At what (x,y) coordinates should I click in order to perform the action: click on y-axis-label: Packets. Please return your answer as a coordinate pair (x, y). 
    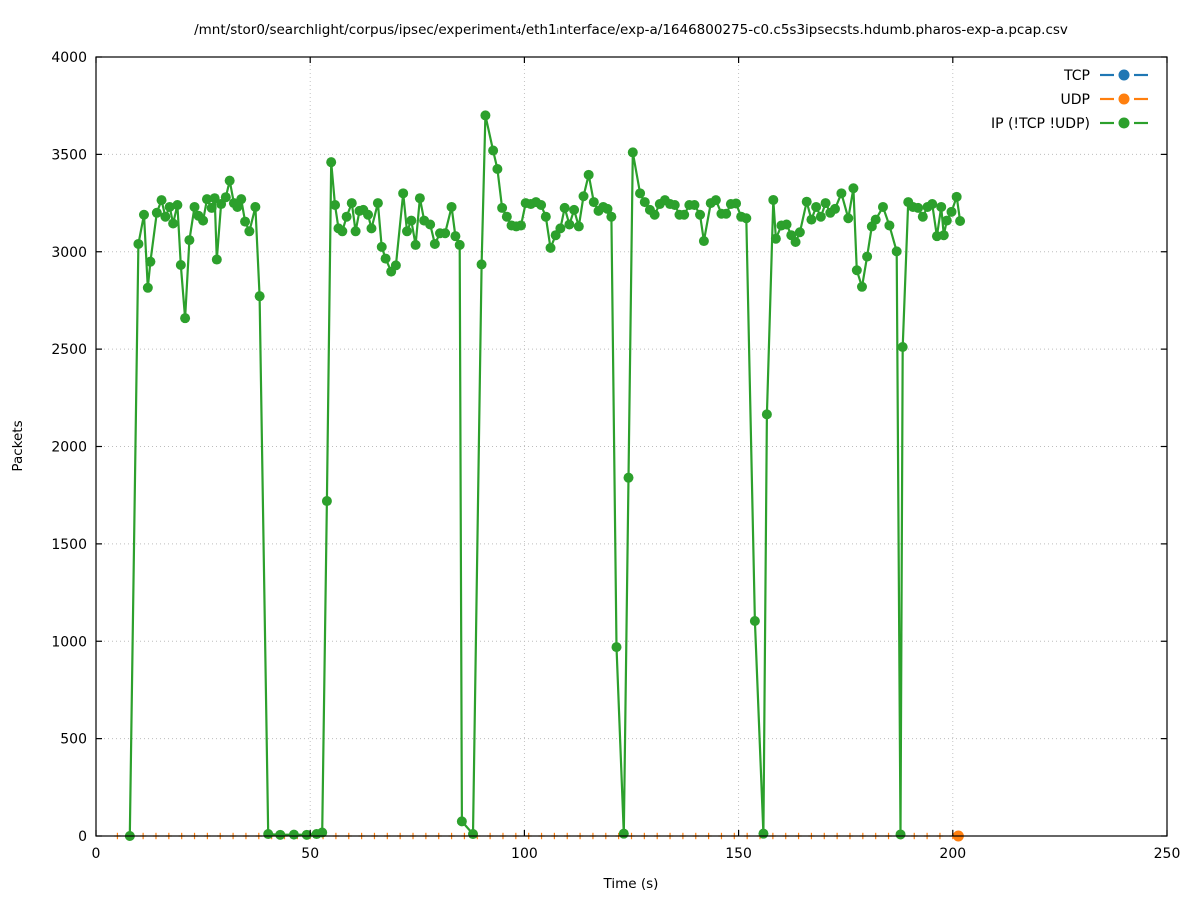
    Looking at the image, I should click on (18, 445).